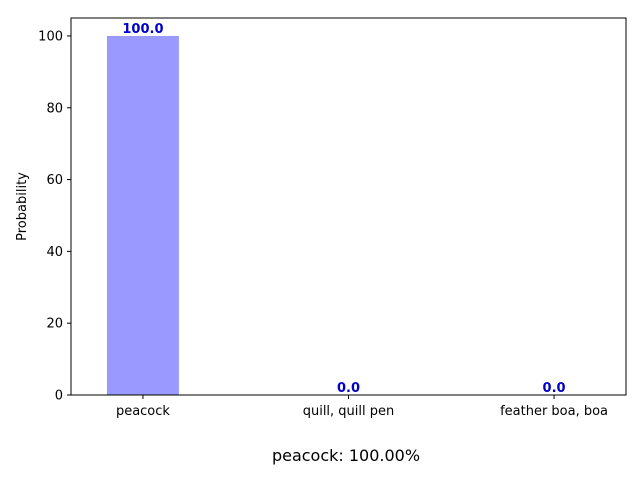 Image resolution: width=640 pixels, height=480 pixels. Describe the element at coordinates (54, 216) in the screenshot. I see `y-axis-ticks: 0 20 40 60 80 100` at that location.